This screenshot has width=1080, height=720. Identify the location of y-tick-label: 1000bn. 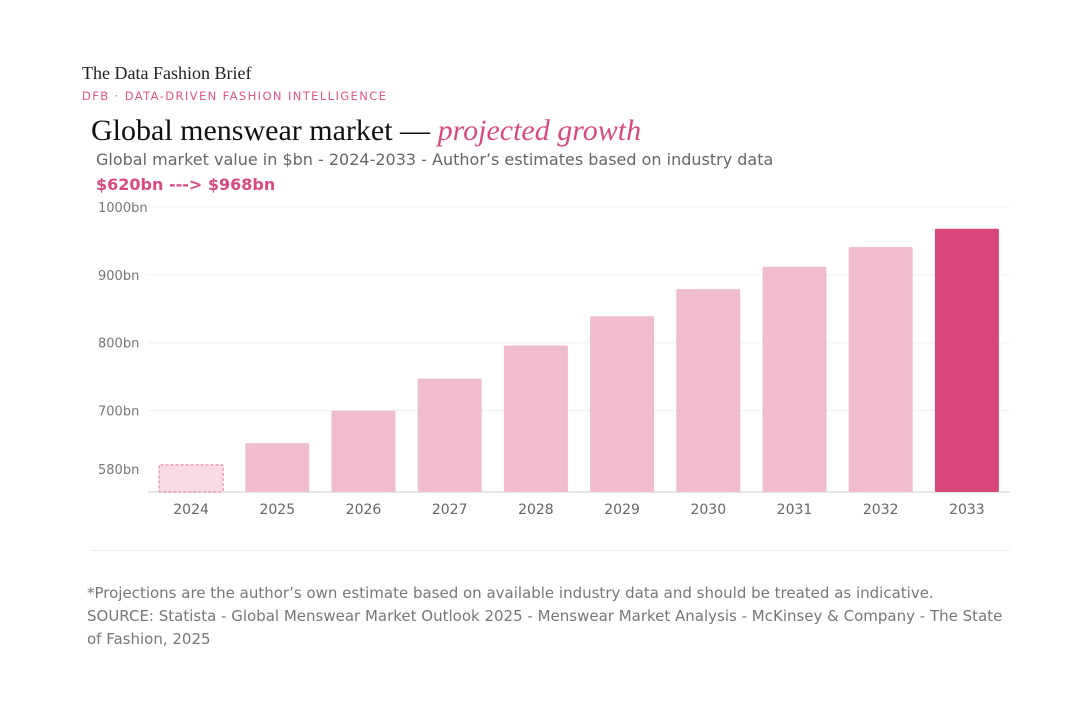
(123, 208).